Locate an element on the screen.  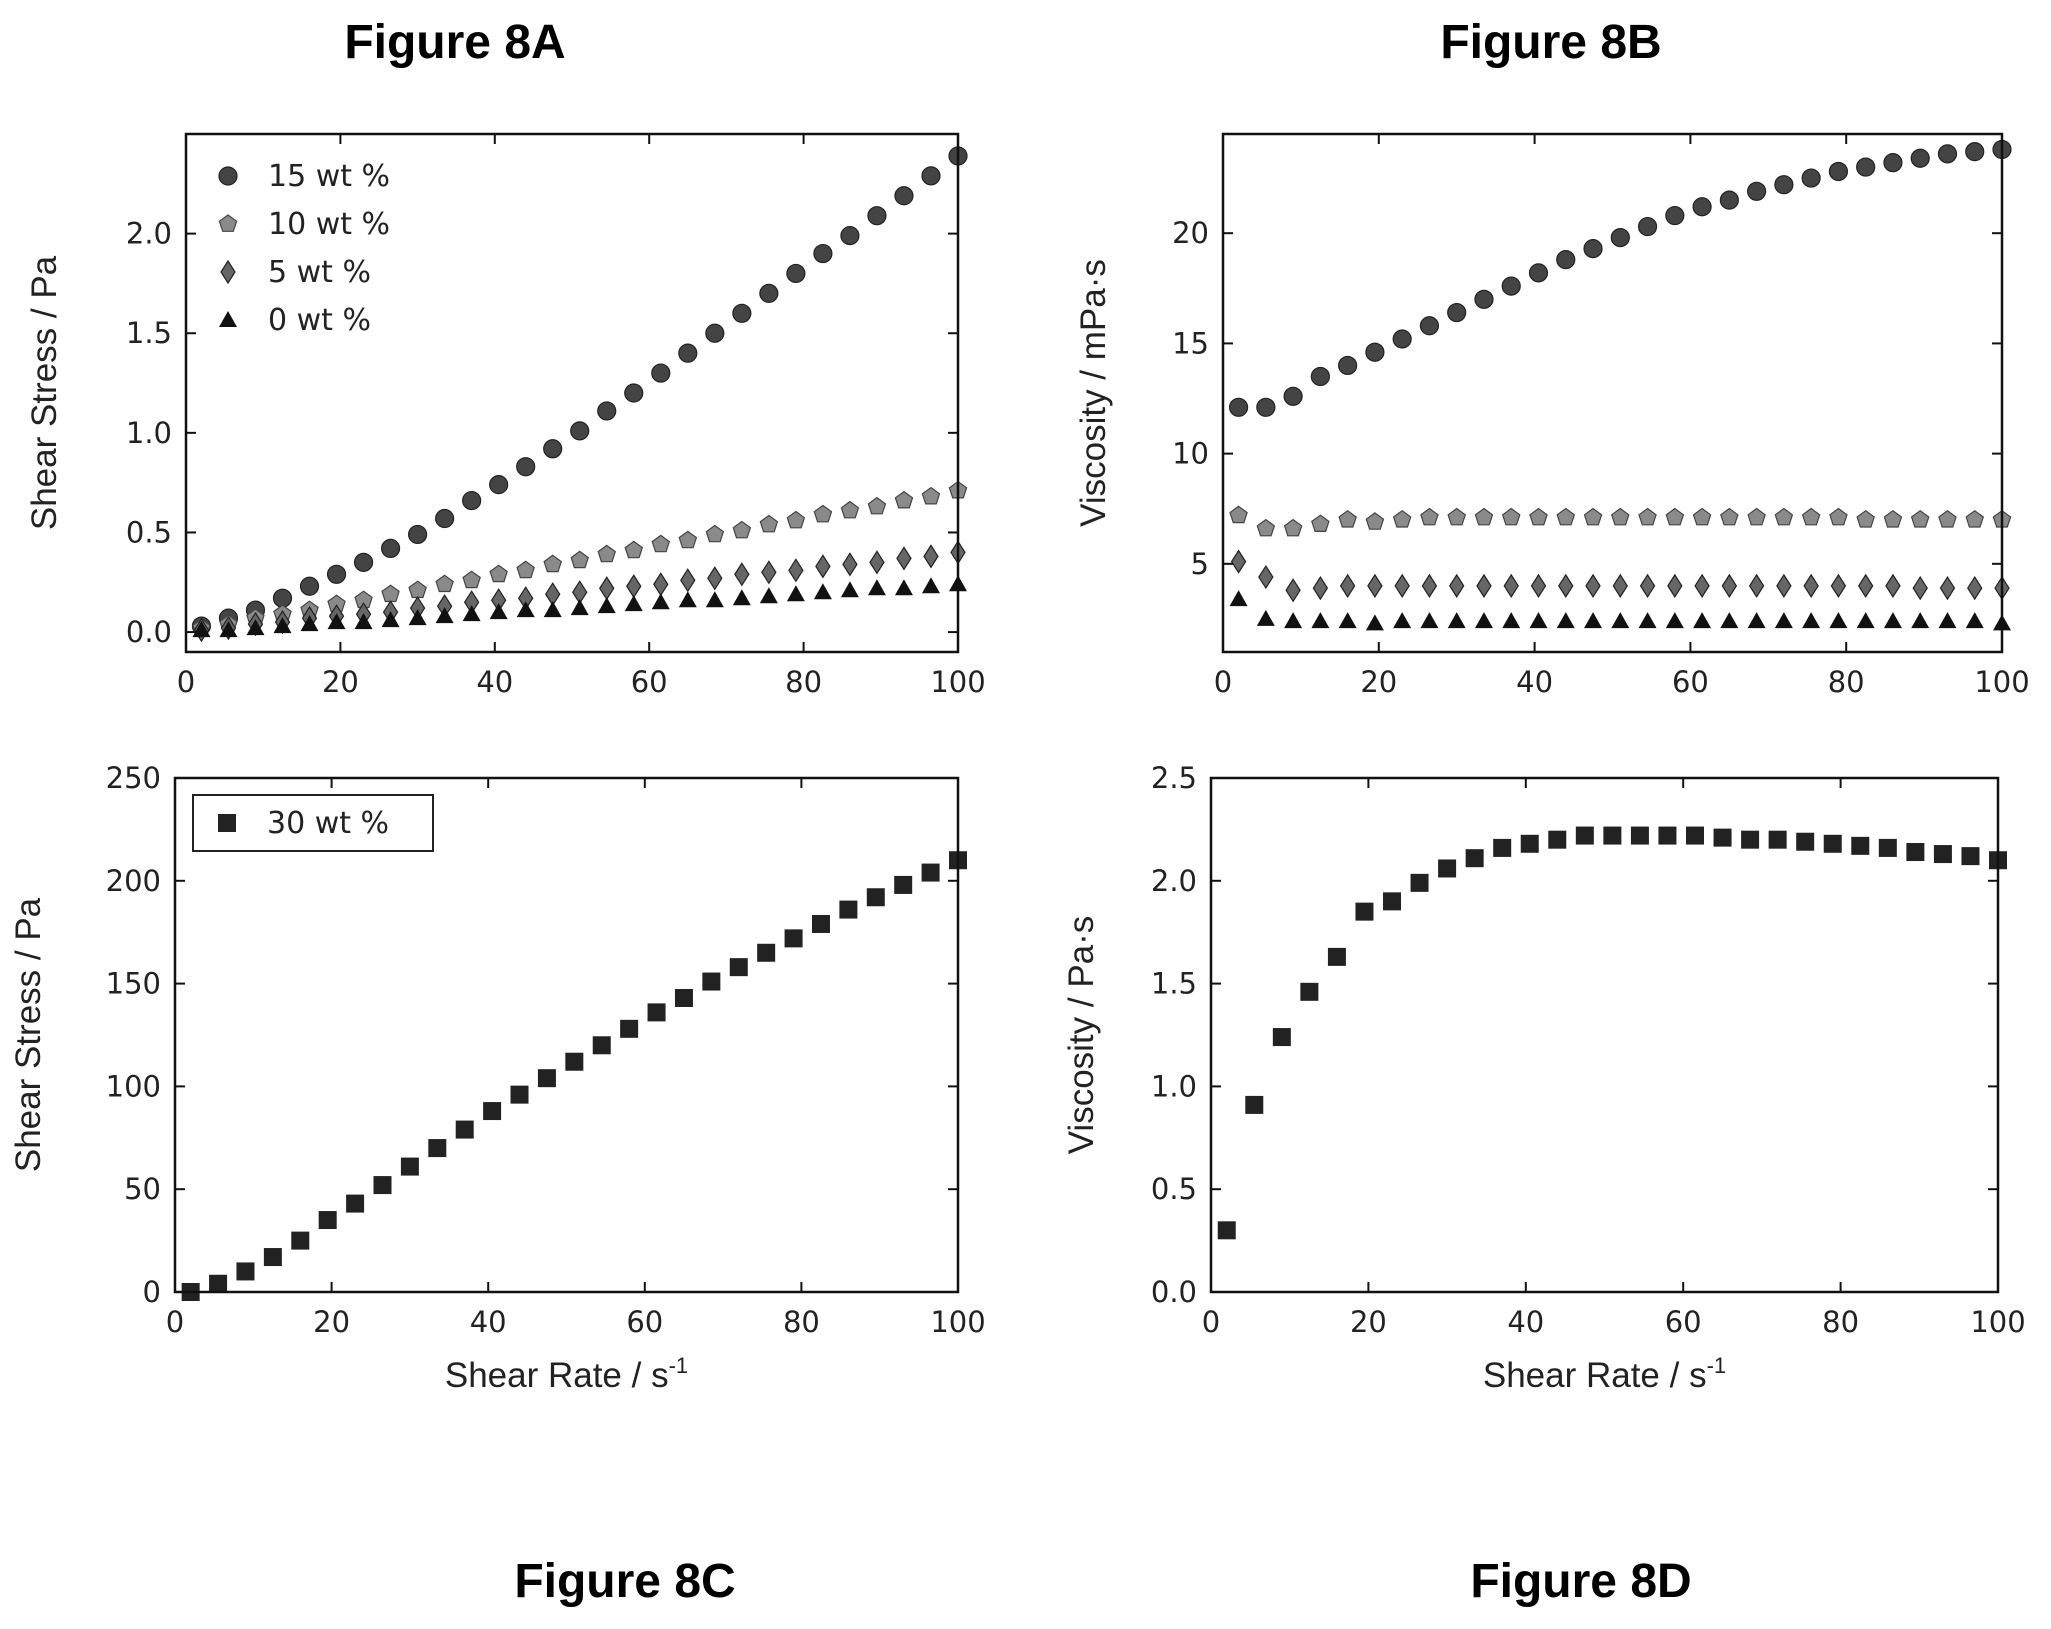
legend-label: 5 wt % is located at coordinates (319, 272).